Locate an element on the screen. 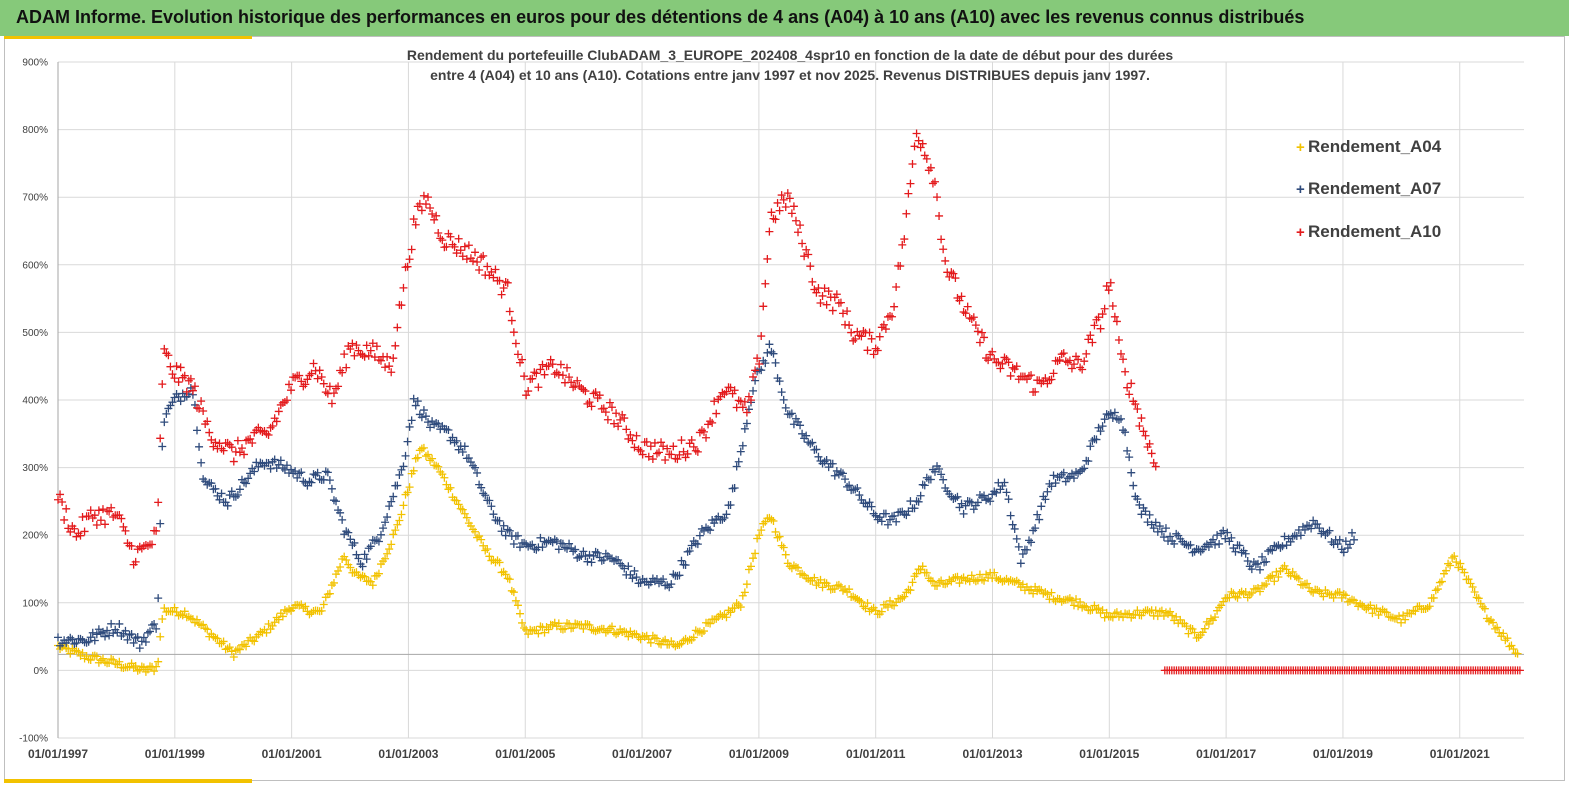 The height and width of the screenshot is (785, 1569). legend-label-a04: Rendement_A04 is located at coordinates (1375, 146).